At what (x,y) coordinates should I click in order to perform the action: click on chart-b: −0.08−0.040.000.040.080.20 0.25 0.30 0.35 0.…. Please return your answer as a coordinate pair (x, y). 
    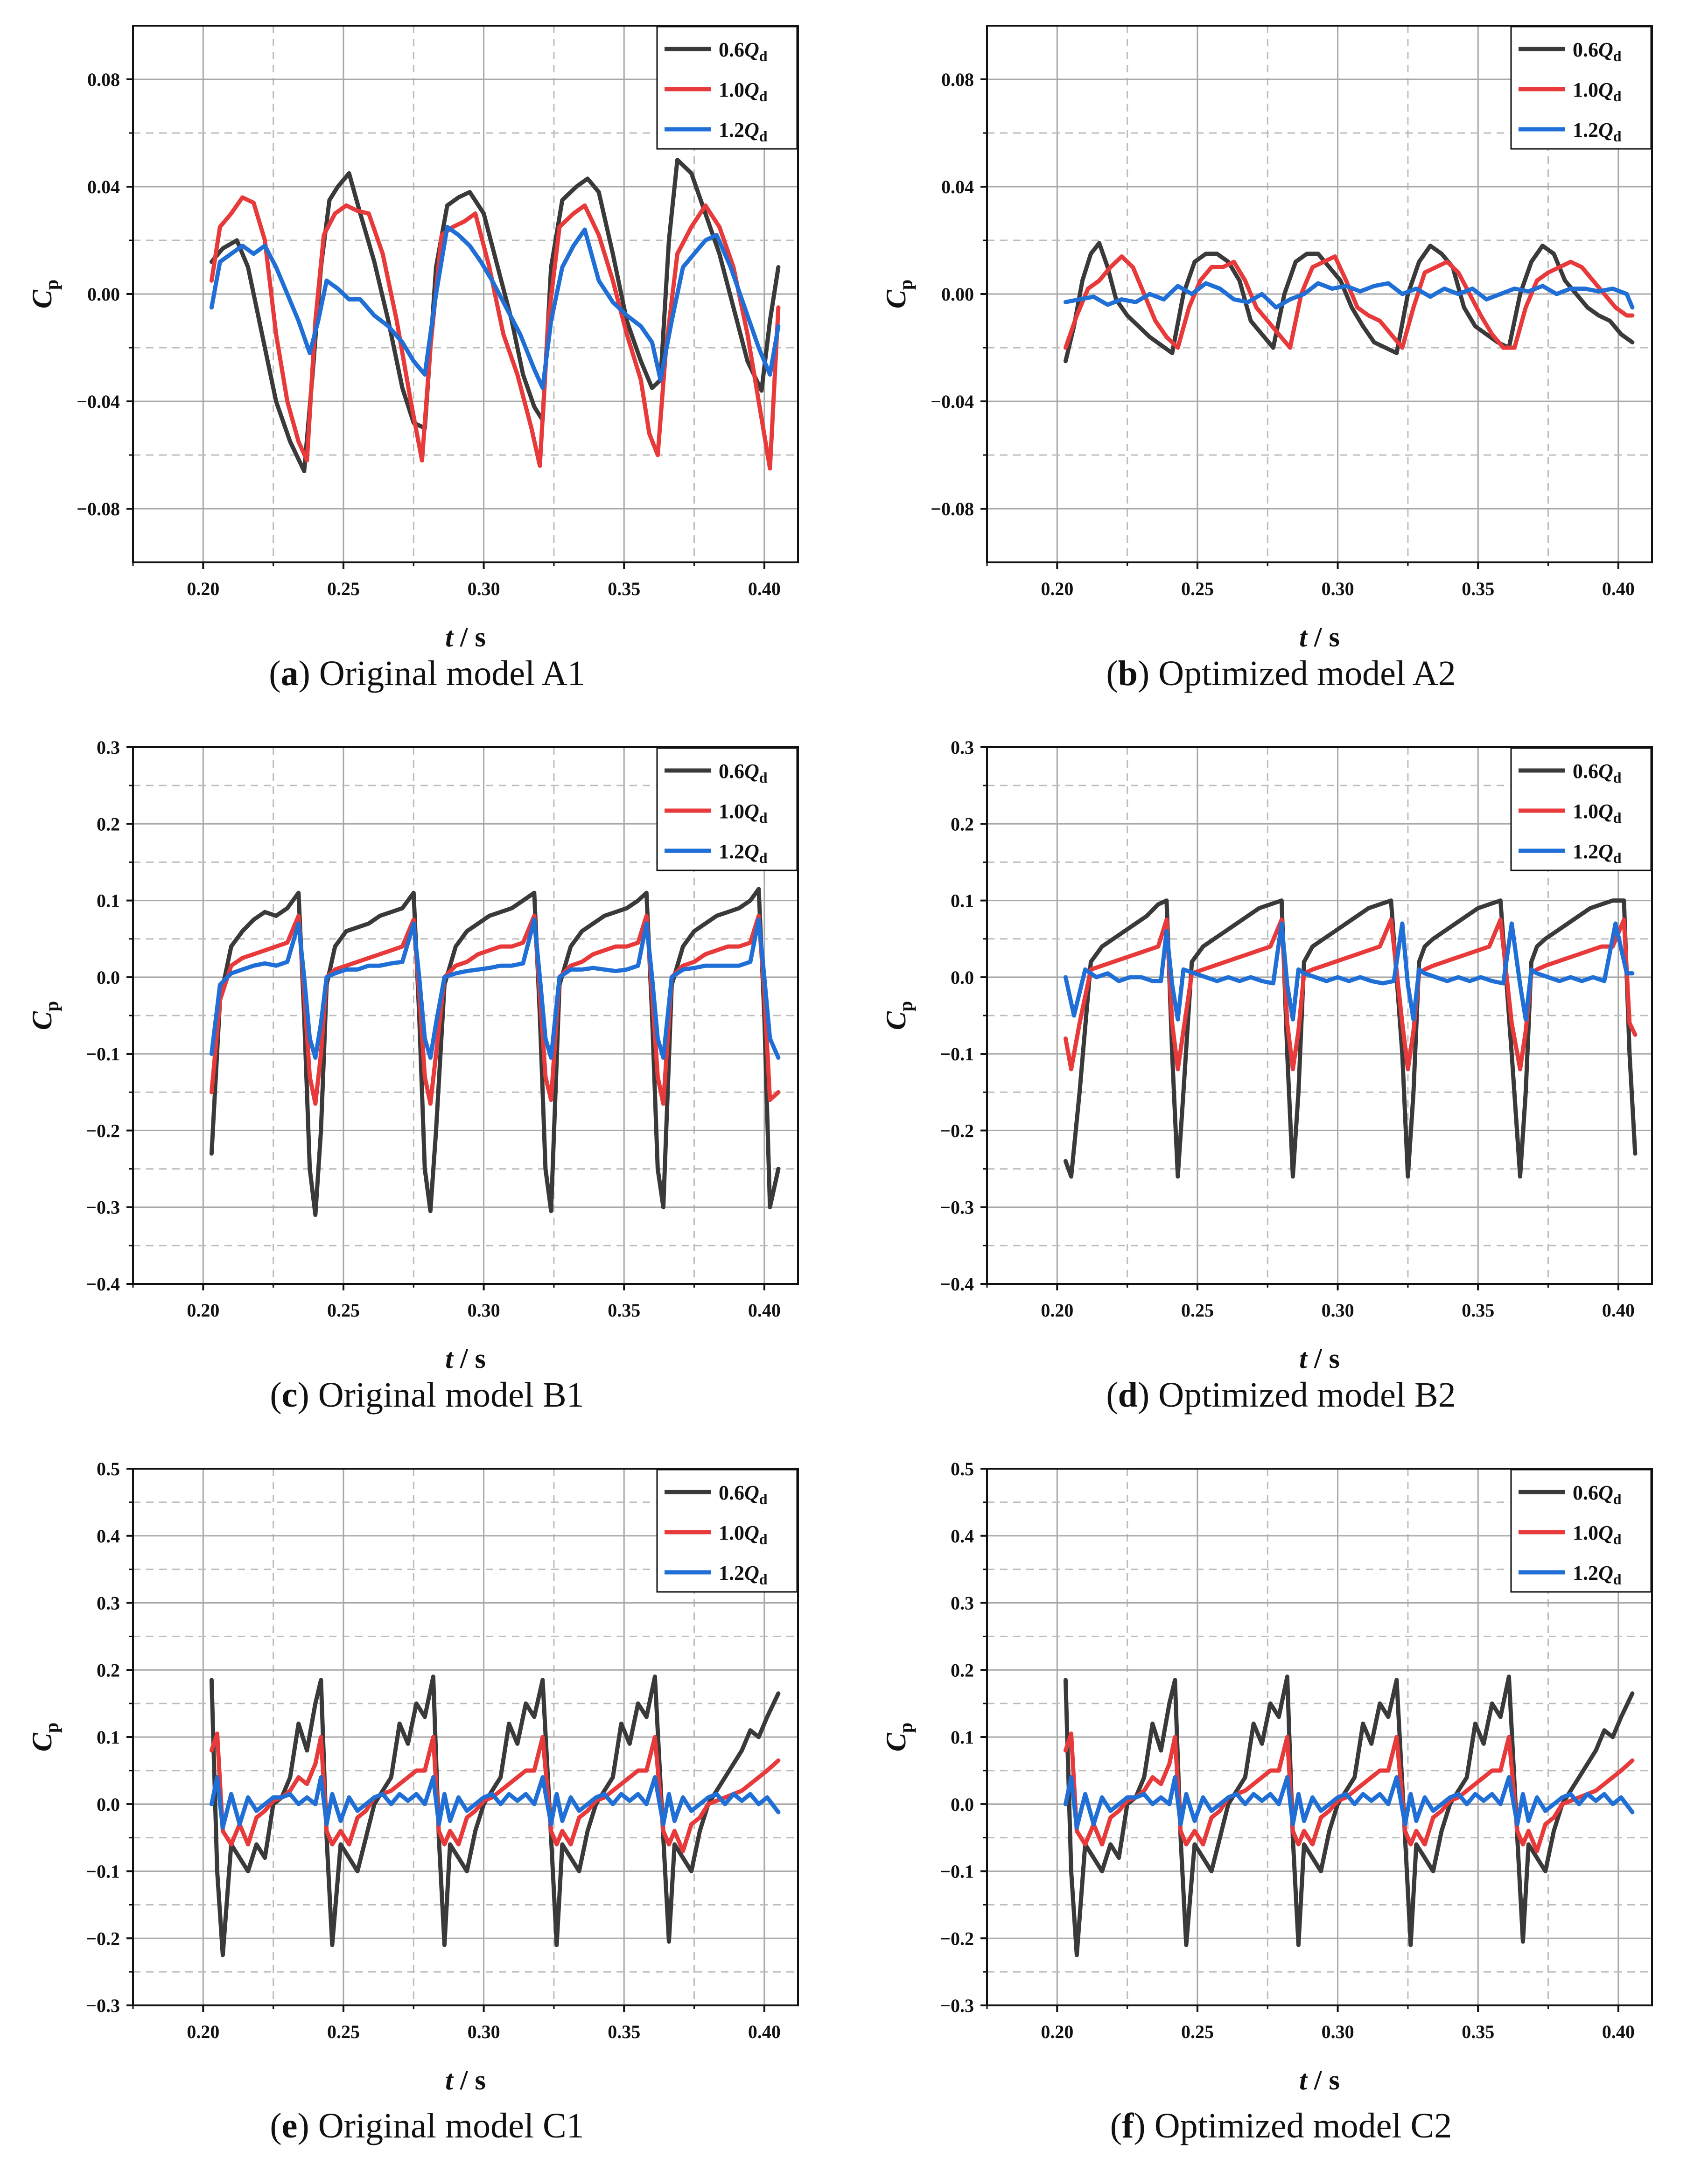
    Looking at the image, I should click on (1267, 338).